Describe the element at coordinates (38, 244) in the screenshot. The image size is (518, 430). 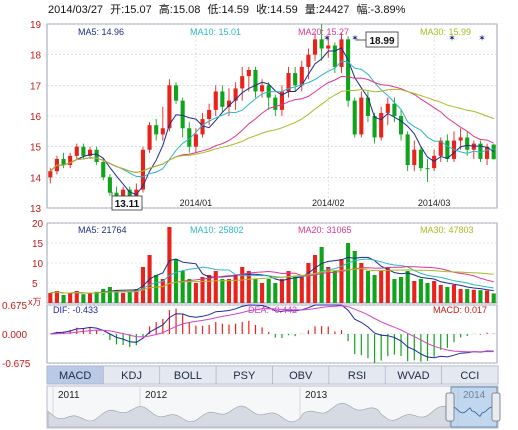
I see `volume-y-tick: 15` at that location.